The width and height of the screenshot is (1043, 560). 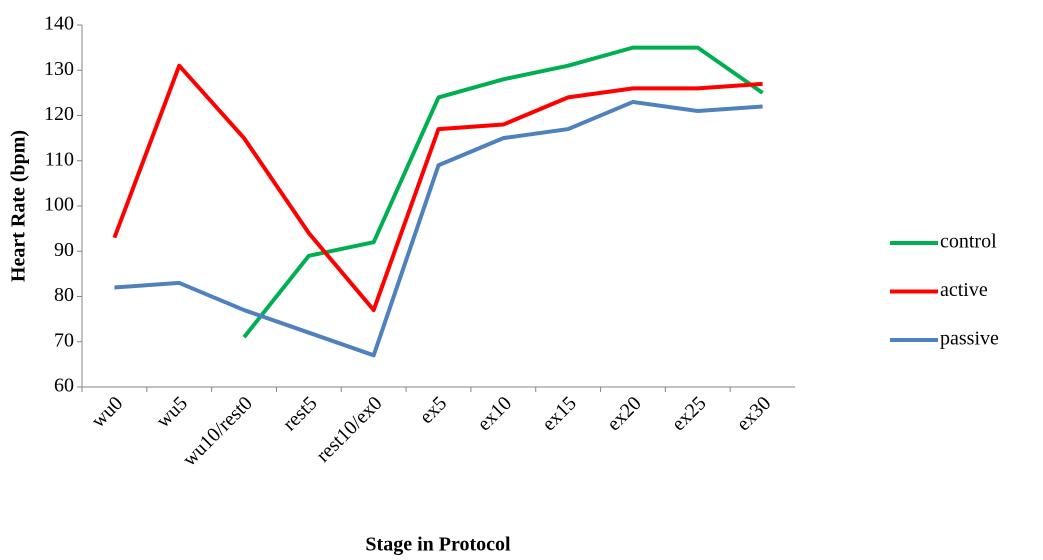 I want to click on x-tick-label: ex10, so click(x=494, y=413).